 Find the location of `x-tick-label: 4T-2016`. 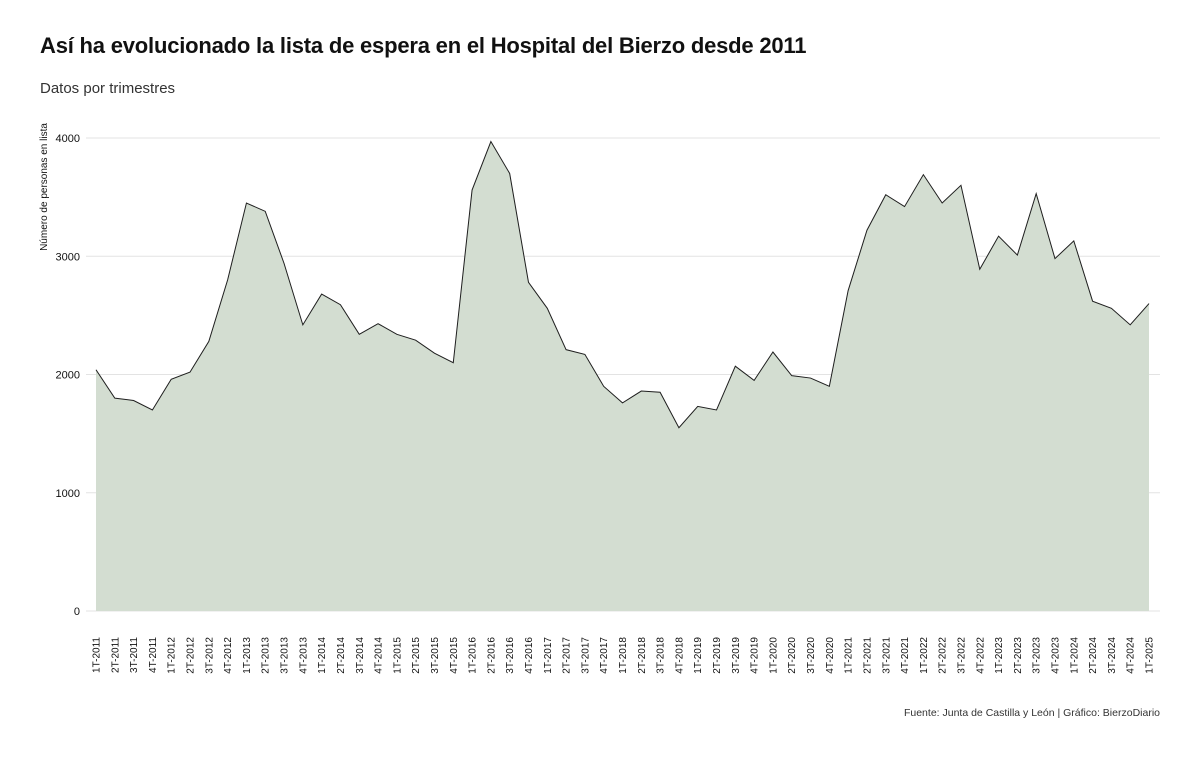

x-tick-label: 4T-2016 is located at coordinates (529, 655).